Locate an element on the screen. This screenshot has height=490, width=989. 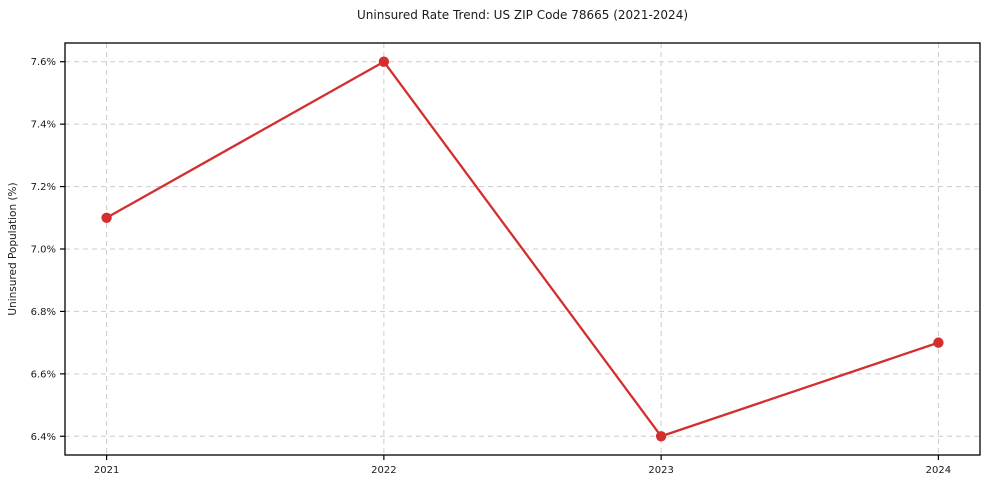
x-tick-label: 2021 is located at coordinates (106, 470).